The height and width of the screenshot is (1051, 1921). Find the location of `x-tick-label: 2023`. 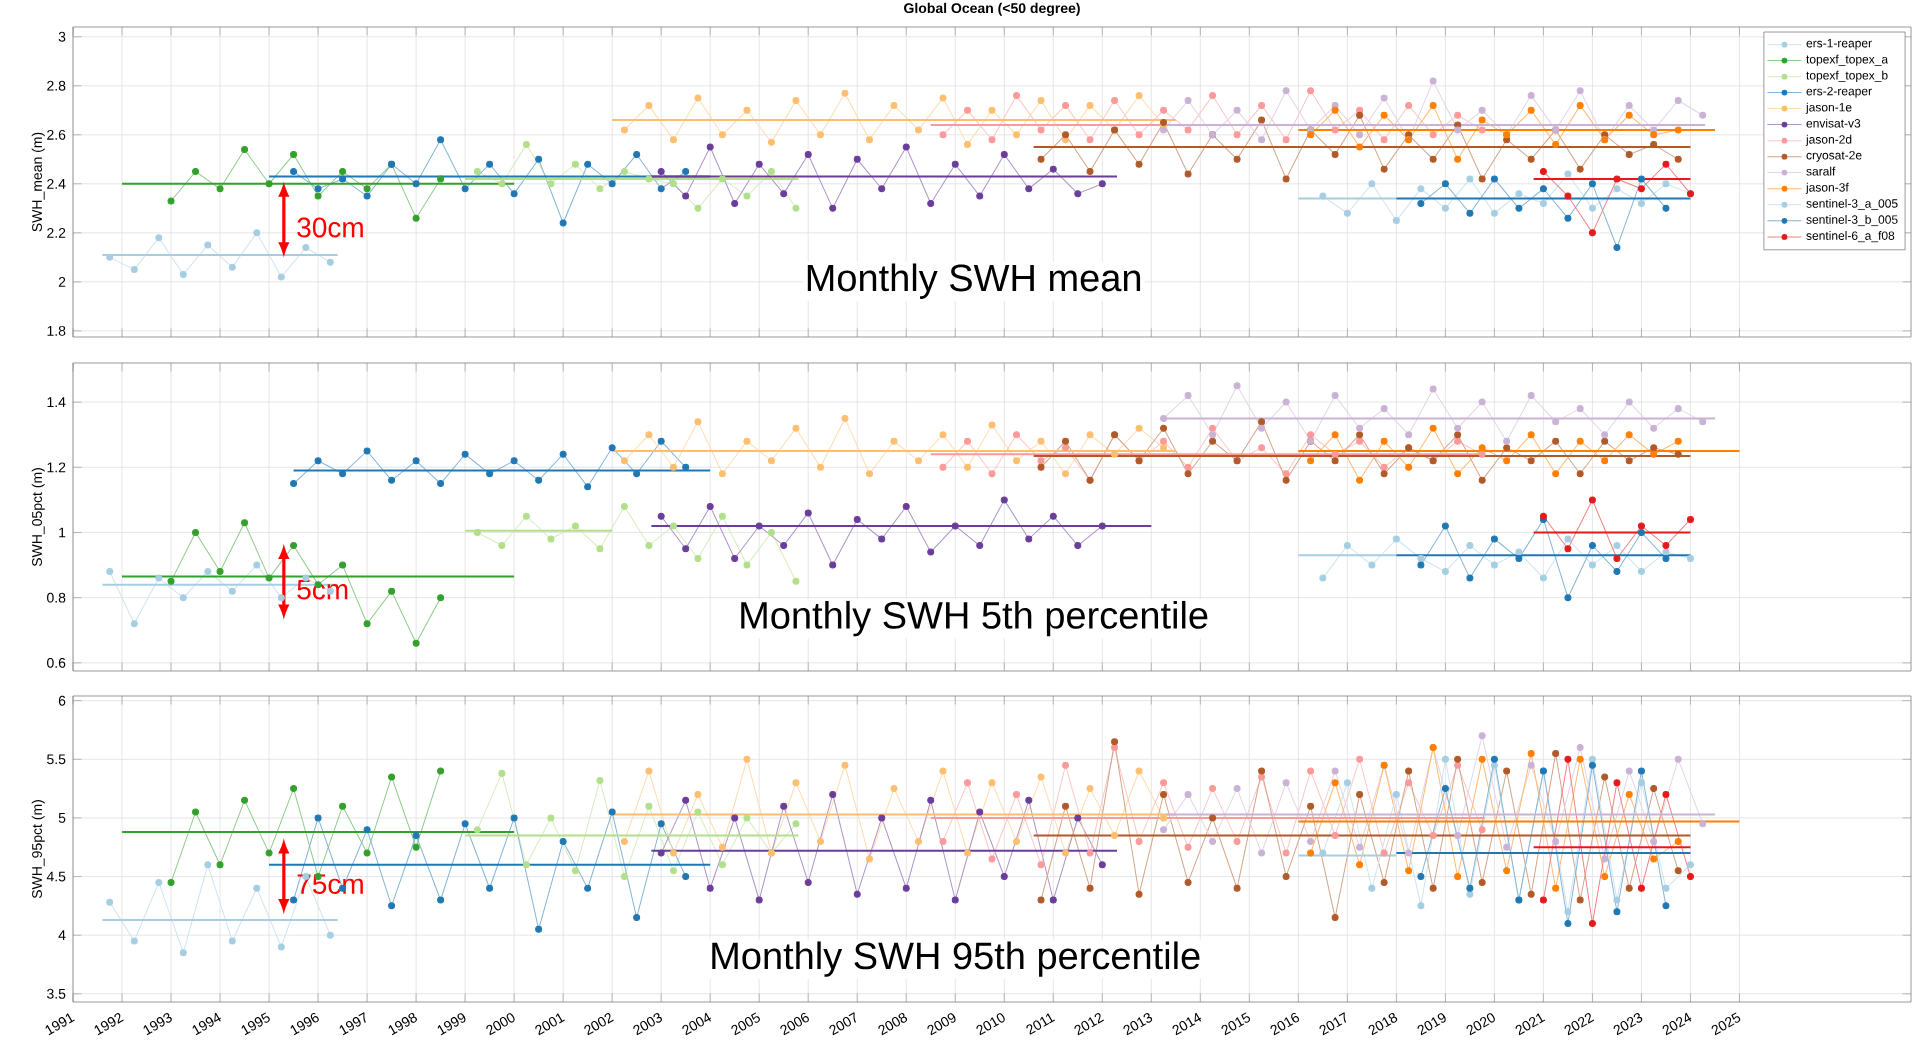

x-tick-label: 2023 is located at coordinates (1628, 1024).